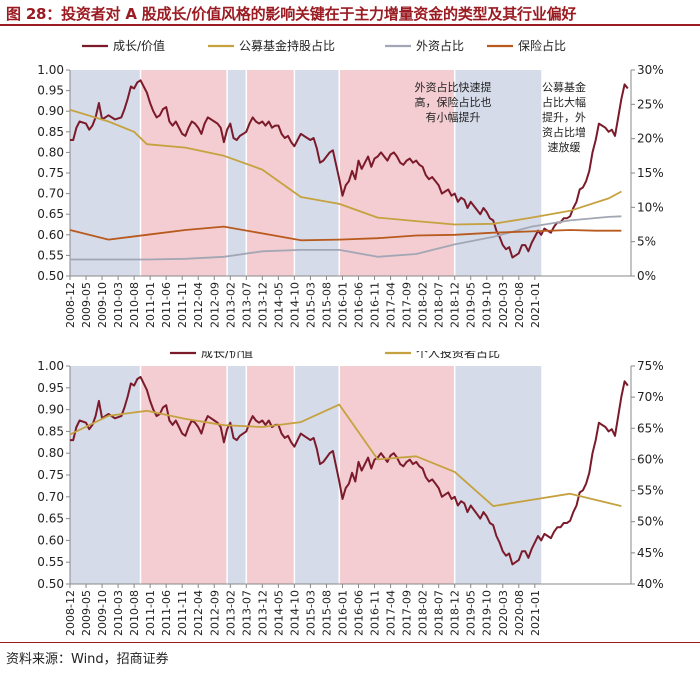  I want to click on y-right-tick-label: 10%, so click(650, 207).